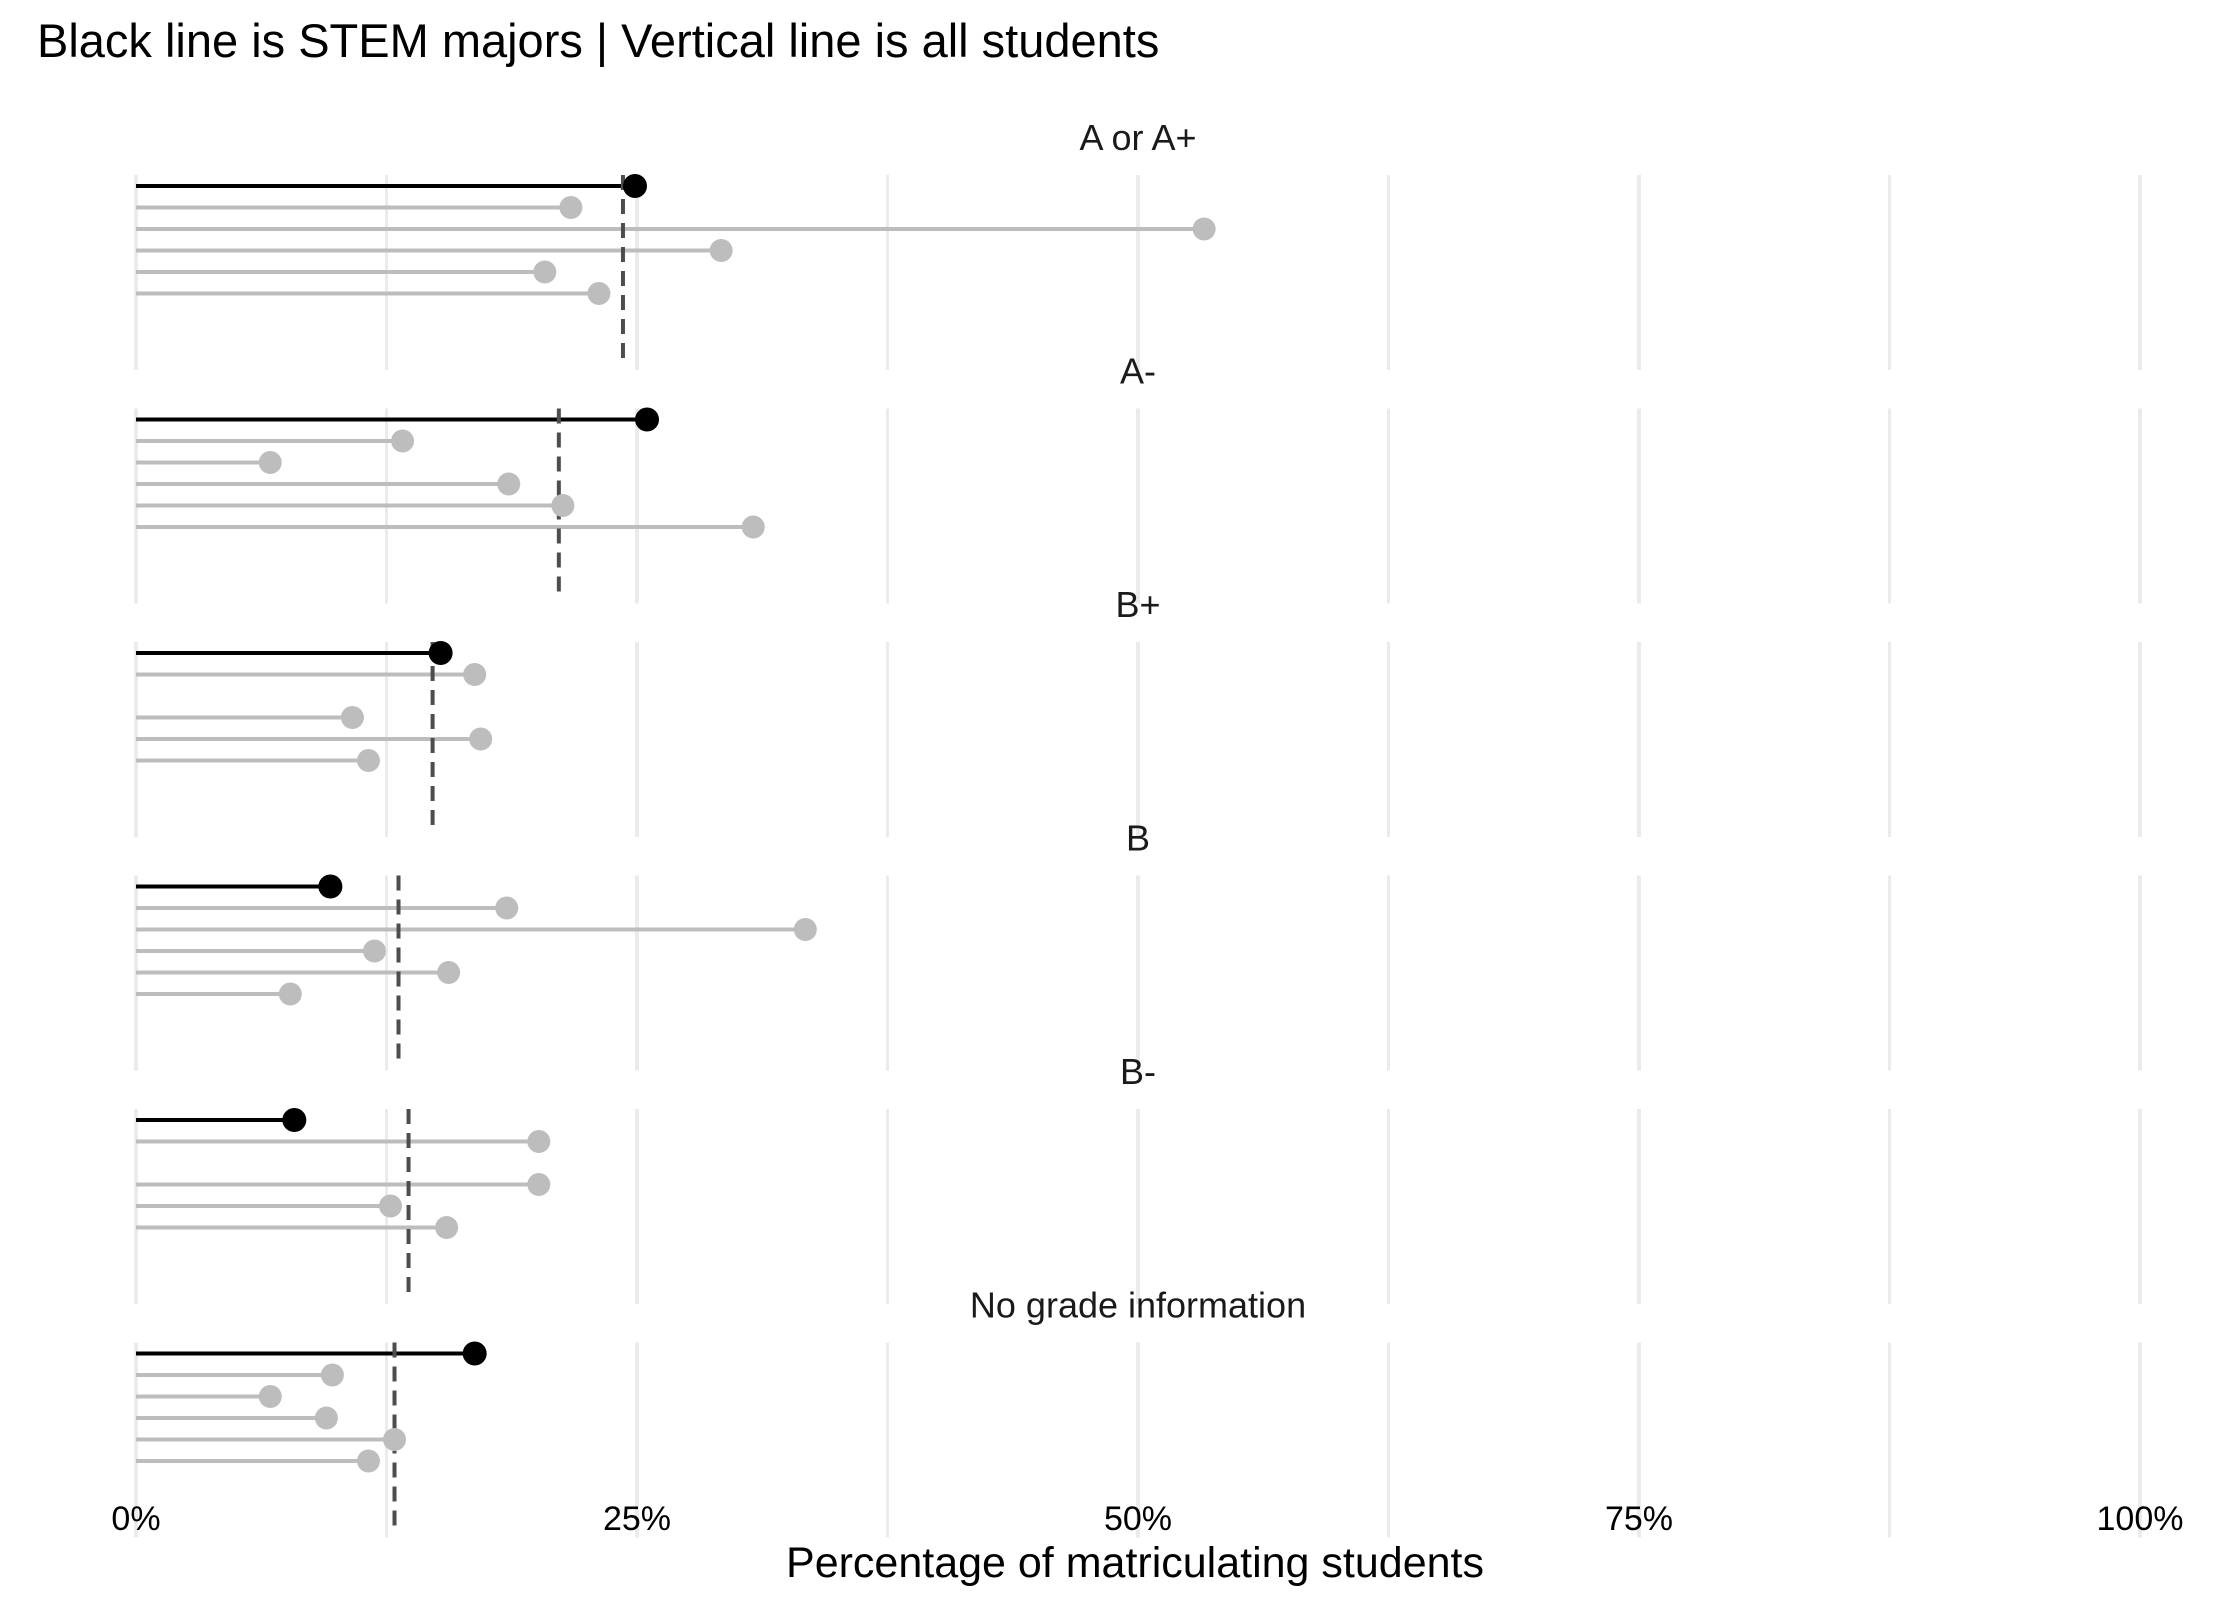 The height and width of the screenshot is (1600, 2240). Describe the element at coordinates (1138, 1305) in the screenshot. I see `facet-label: No grade information` at that location.